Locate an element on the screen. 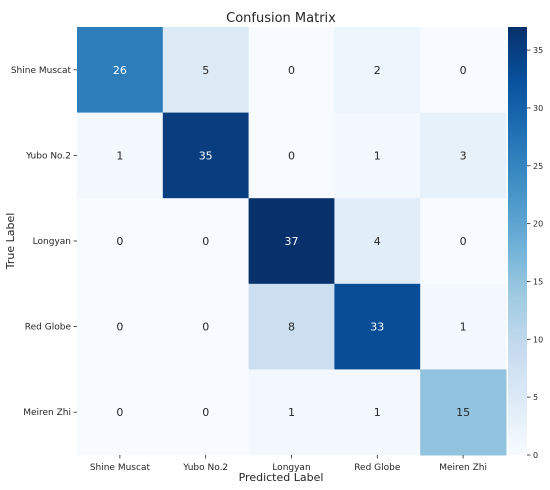  x-tick-label: Yubo No.2 is located at coordinates (205, 468).